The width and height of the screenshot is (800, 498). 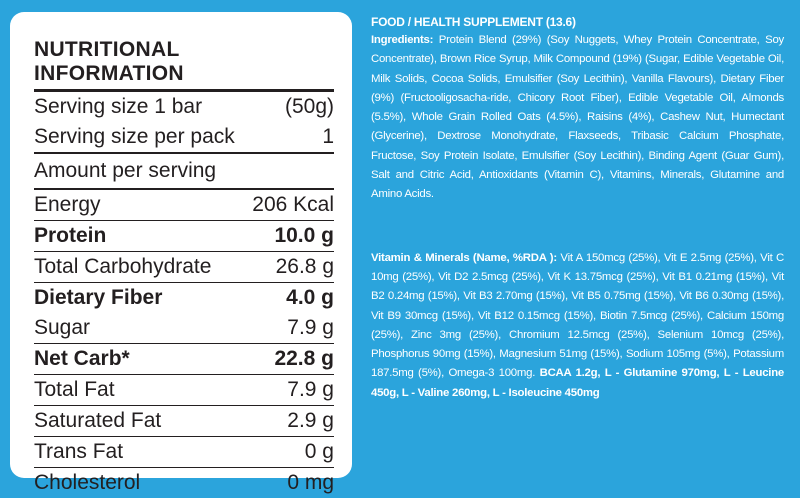 What do you see at coordinates (184, 482) in the screenshot?
I see `nutrition-row: Cholesterol 0 mg` at bounding box center [184, 482].